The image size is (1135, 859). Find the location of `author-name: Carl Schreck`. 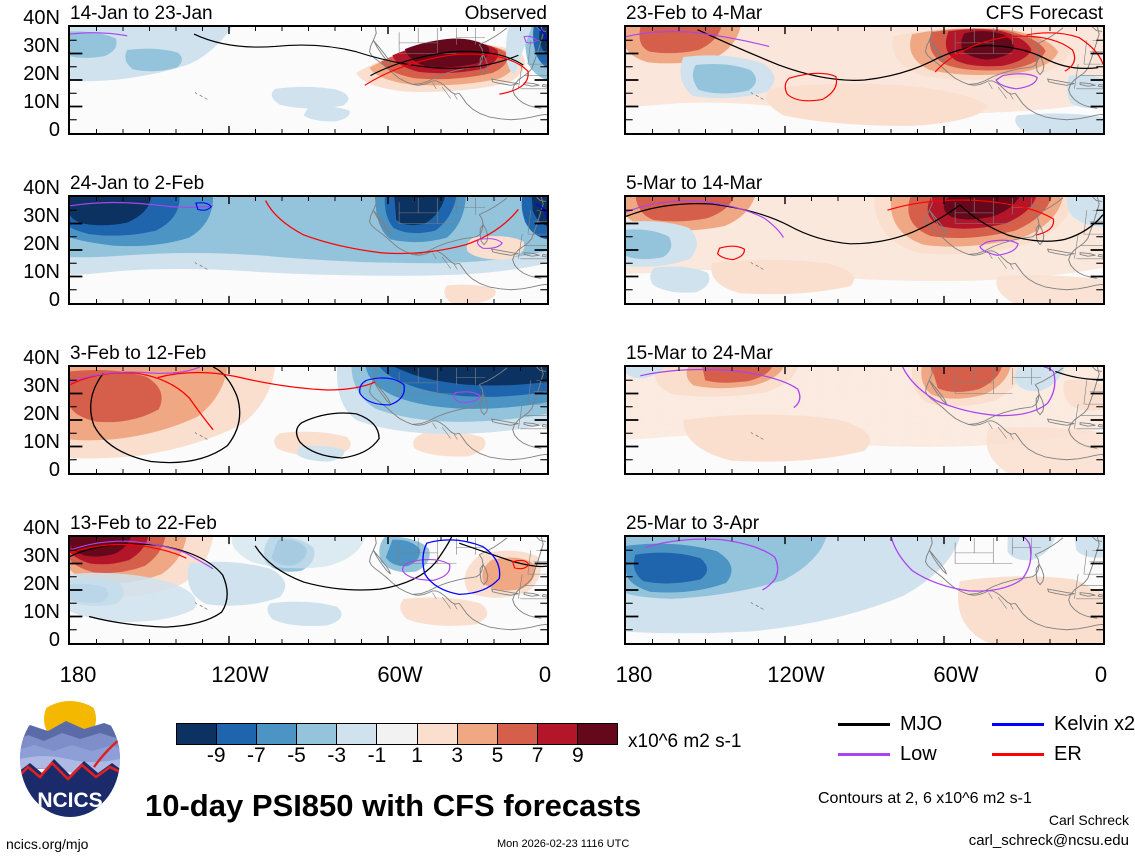

author-name: Carl Schreck is located at coordinates (1088, 820).